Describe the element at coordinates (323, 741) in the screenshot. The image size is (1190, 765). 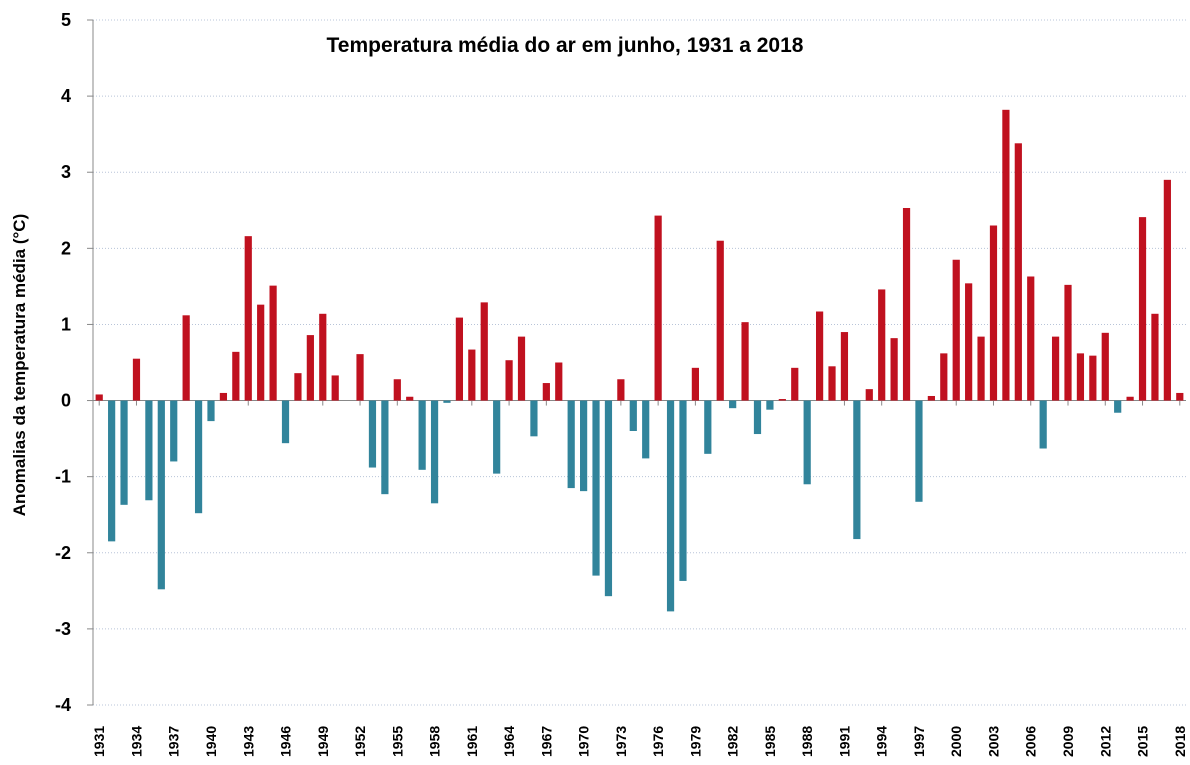
I see `x-tick-label: 1949` at that location.